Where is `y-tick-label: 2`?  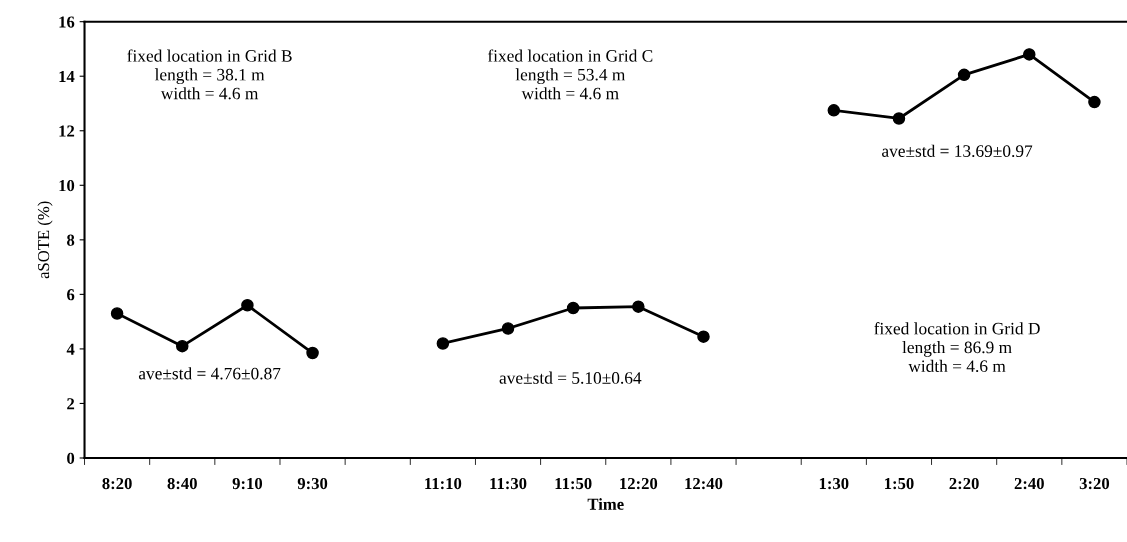 y-tick-label: 2 is located at coordinates (71, 404).